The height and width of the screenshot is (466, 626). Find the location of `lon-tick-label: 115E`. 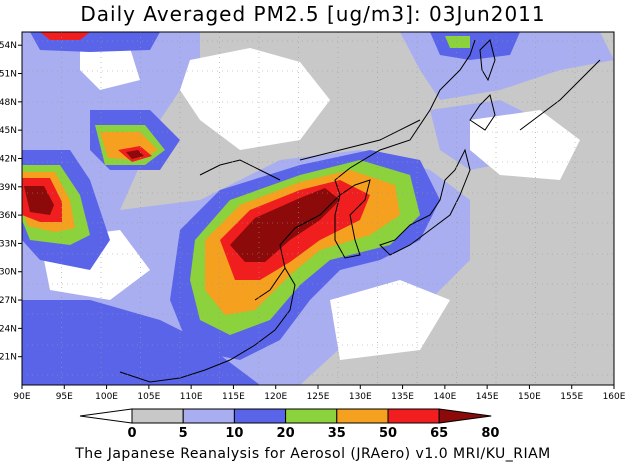

lon-tick-label: 115E is located at coordinates (233, 397).